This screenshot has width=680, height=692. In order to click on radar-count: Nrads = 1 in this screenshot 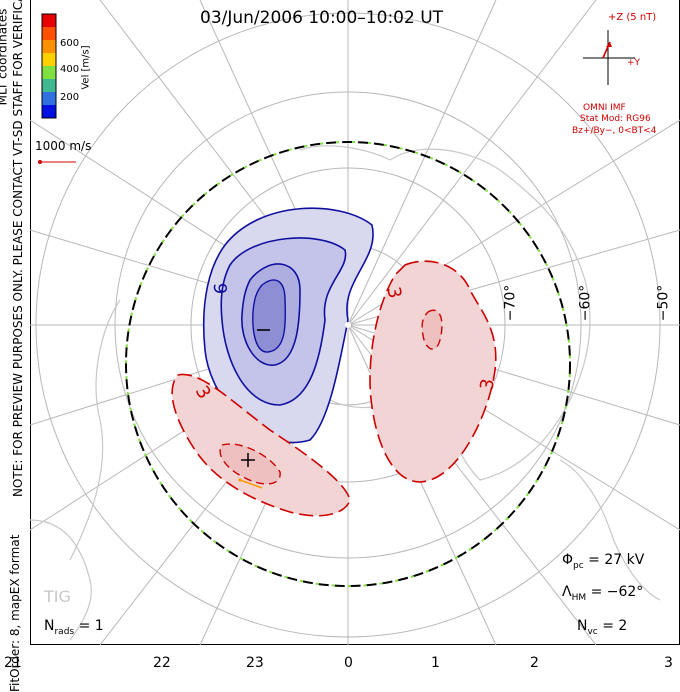, I will do `click(74, 627)`.